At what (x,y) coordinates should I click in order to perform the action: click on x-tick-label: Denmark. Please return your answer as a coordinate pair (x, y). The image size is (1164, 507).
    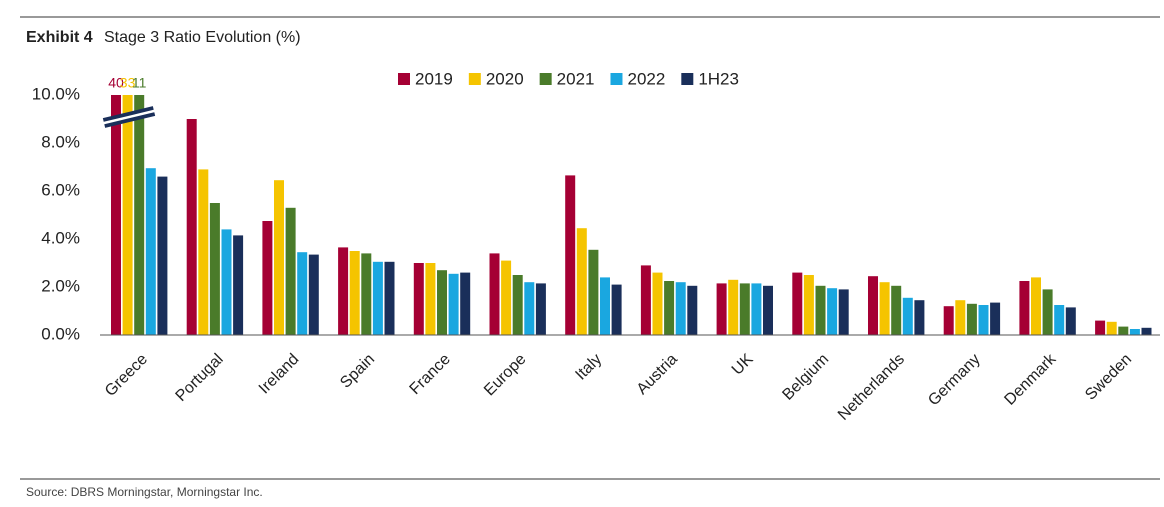
    Looking at the image, I should click on (1030, 379).